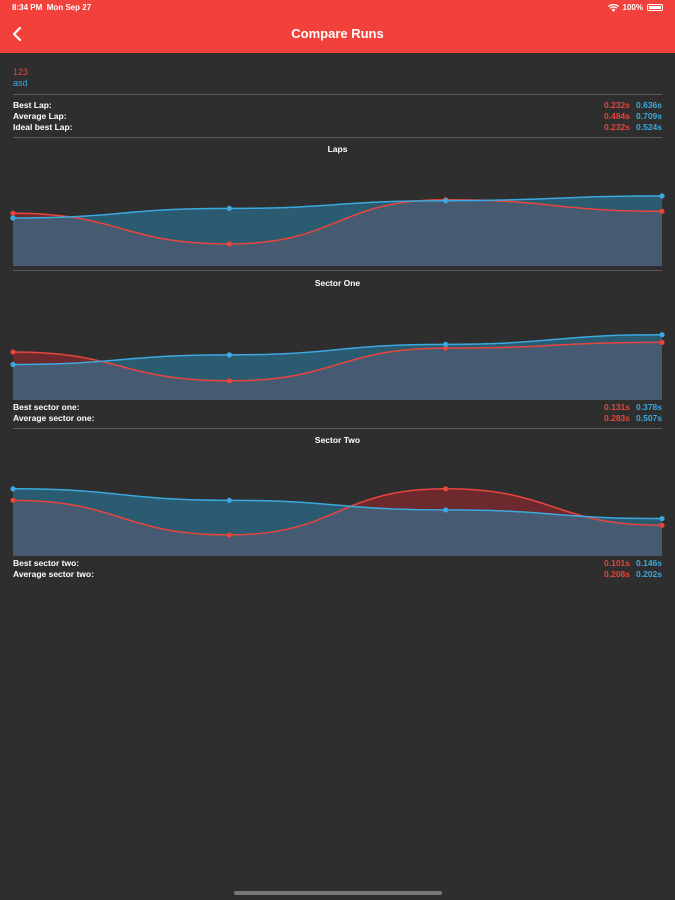 The image size is (675, 900). Describe the element at coordinates (337, 149) in the screenshot. I see `chart-title-laps: Laps` at that location.